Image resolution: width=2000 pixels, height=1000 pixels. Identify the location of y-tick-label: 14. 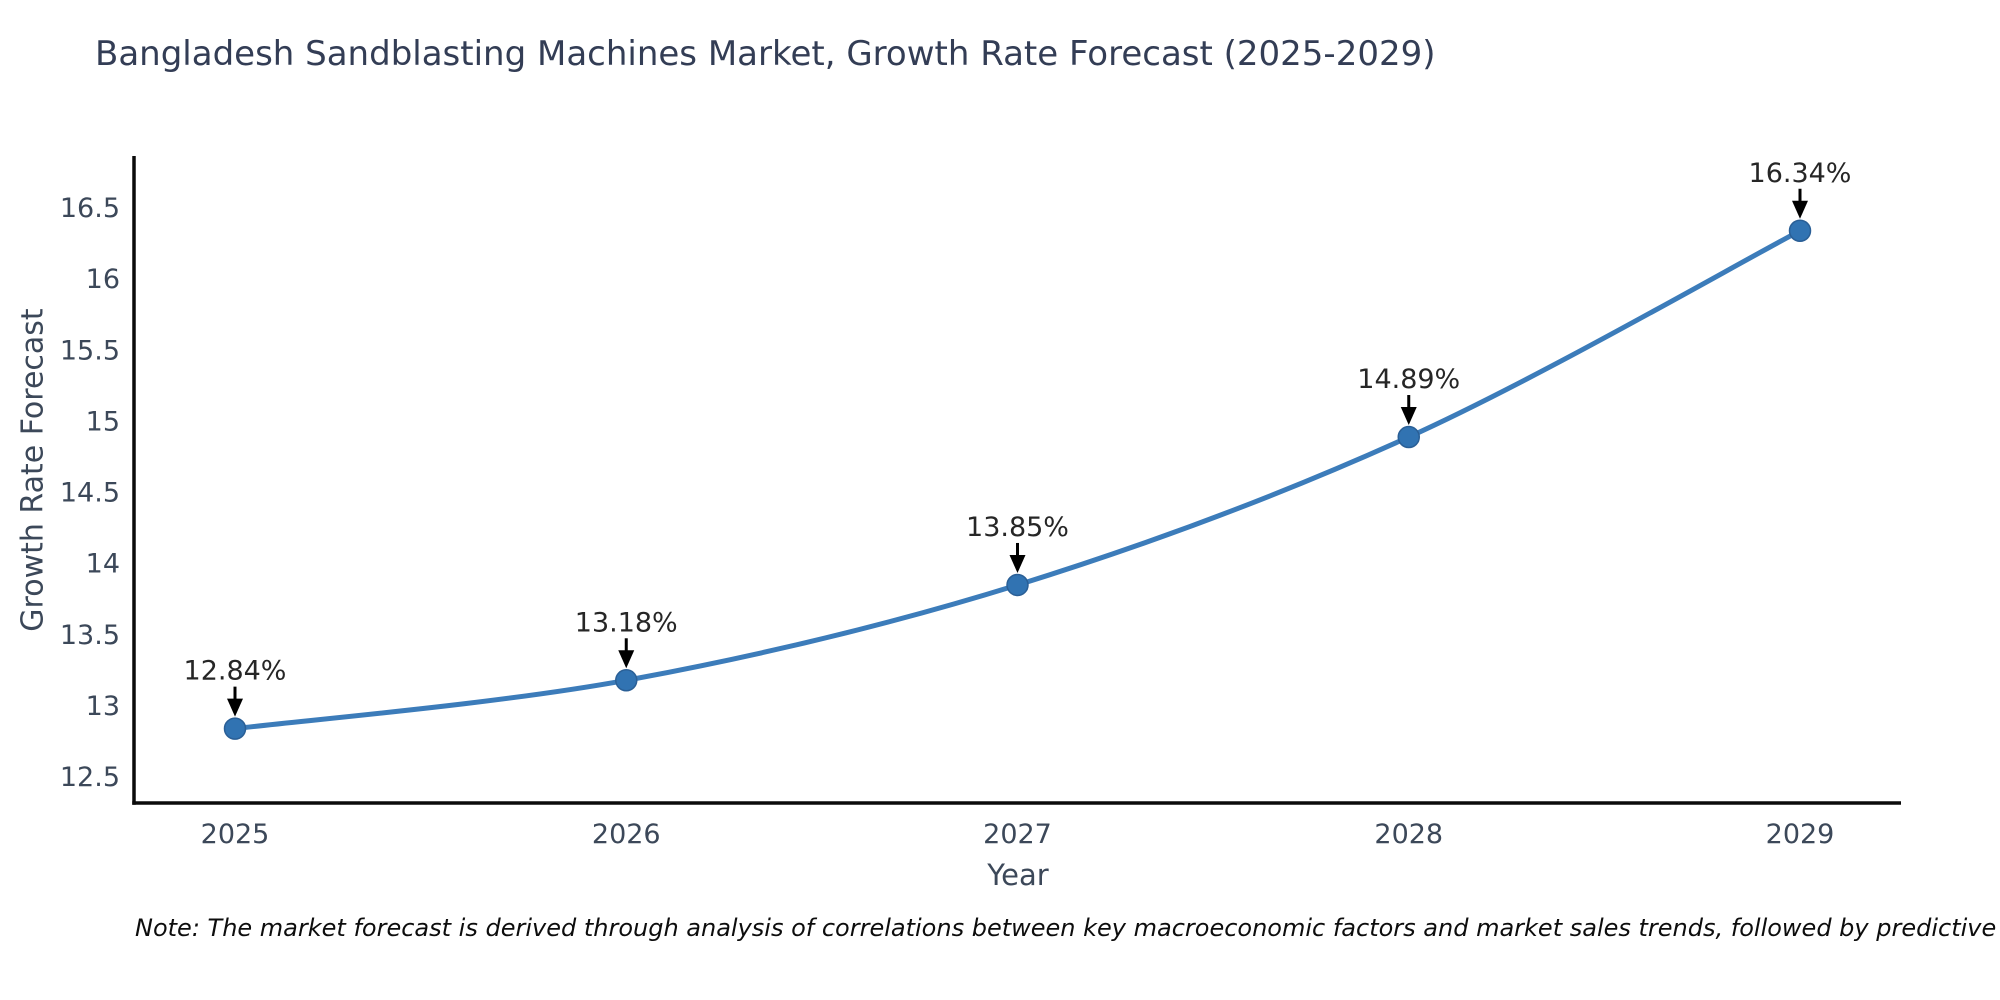
(103, 564).